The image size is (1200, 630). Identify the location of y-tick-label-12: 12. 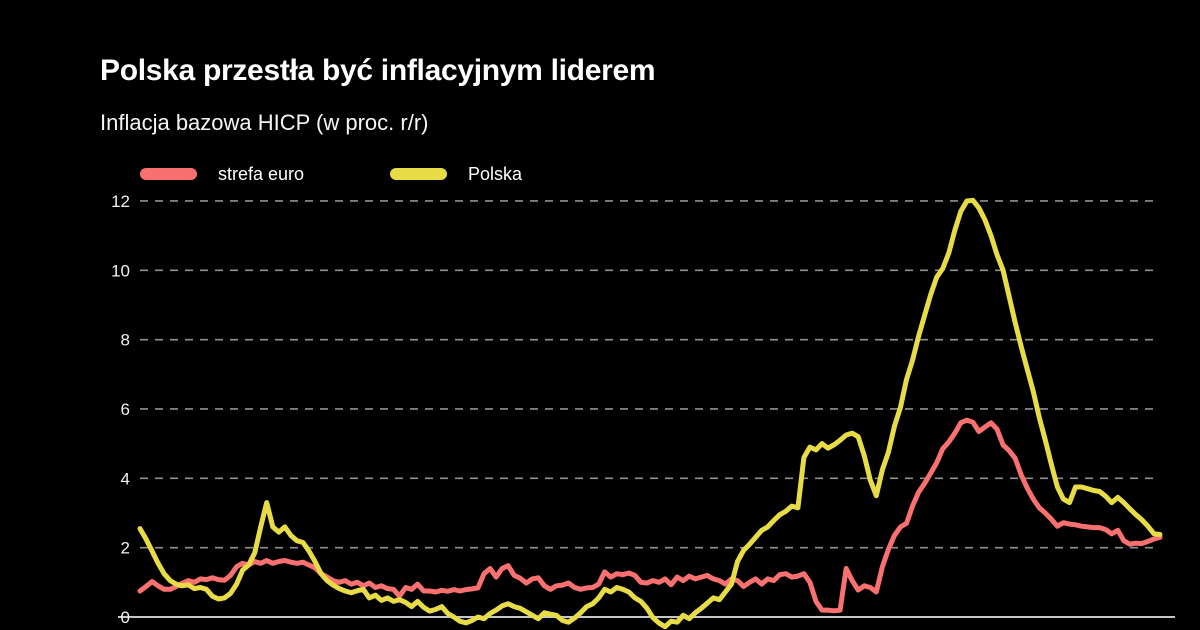
(120, 201).